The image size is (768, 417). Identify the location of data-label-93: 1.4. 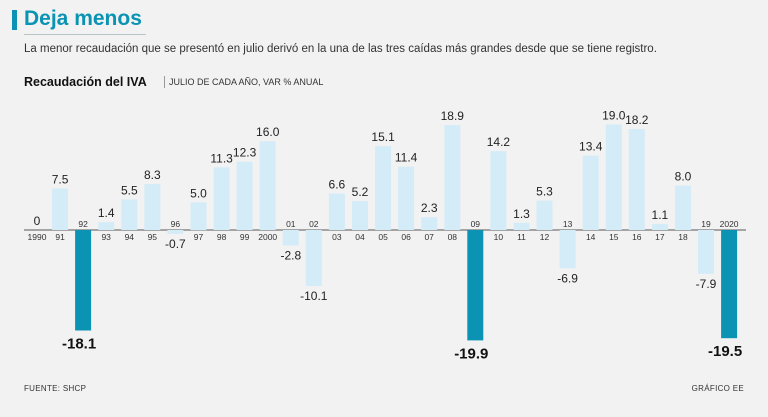
(106, 213).